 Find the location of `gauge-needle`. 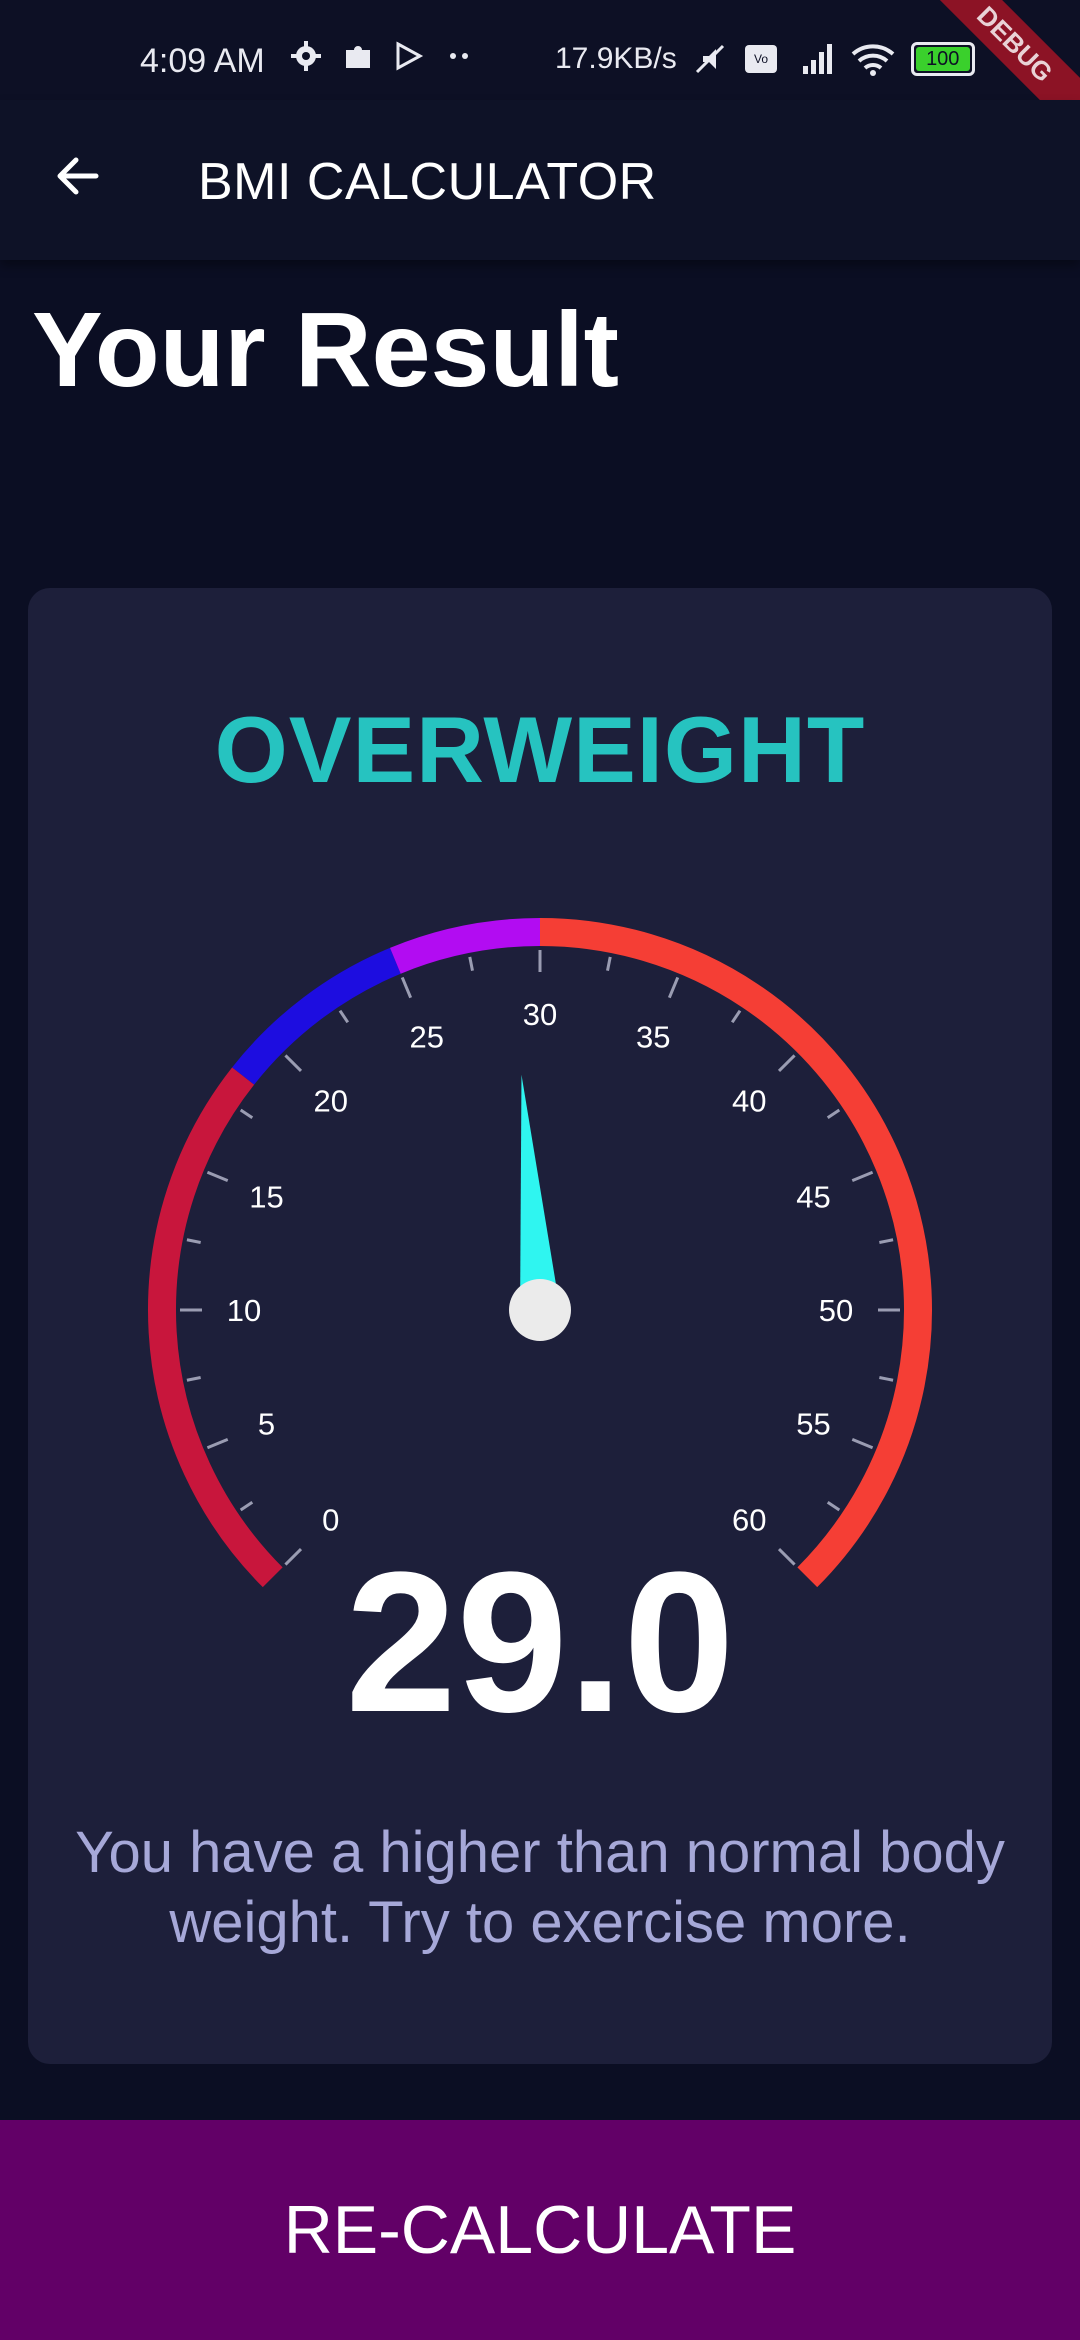

gauge-needle is located at coordinates (540, 1193).